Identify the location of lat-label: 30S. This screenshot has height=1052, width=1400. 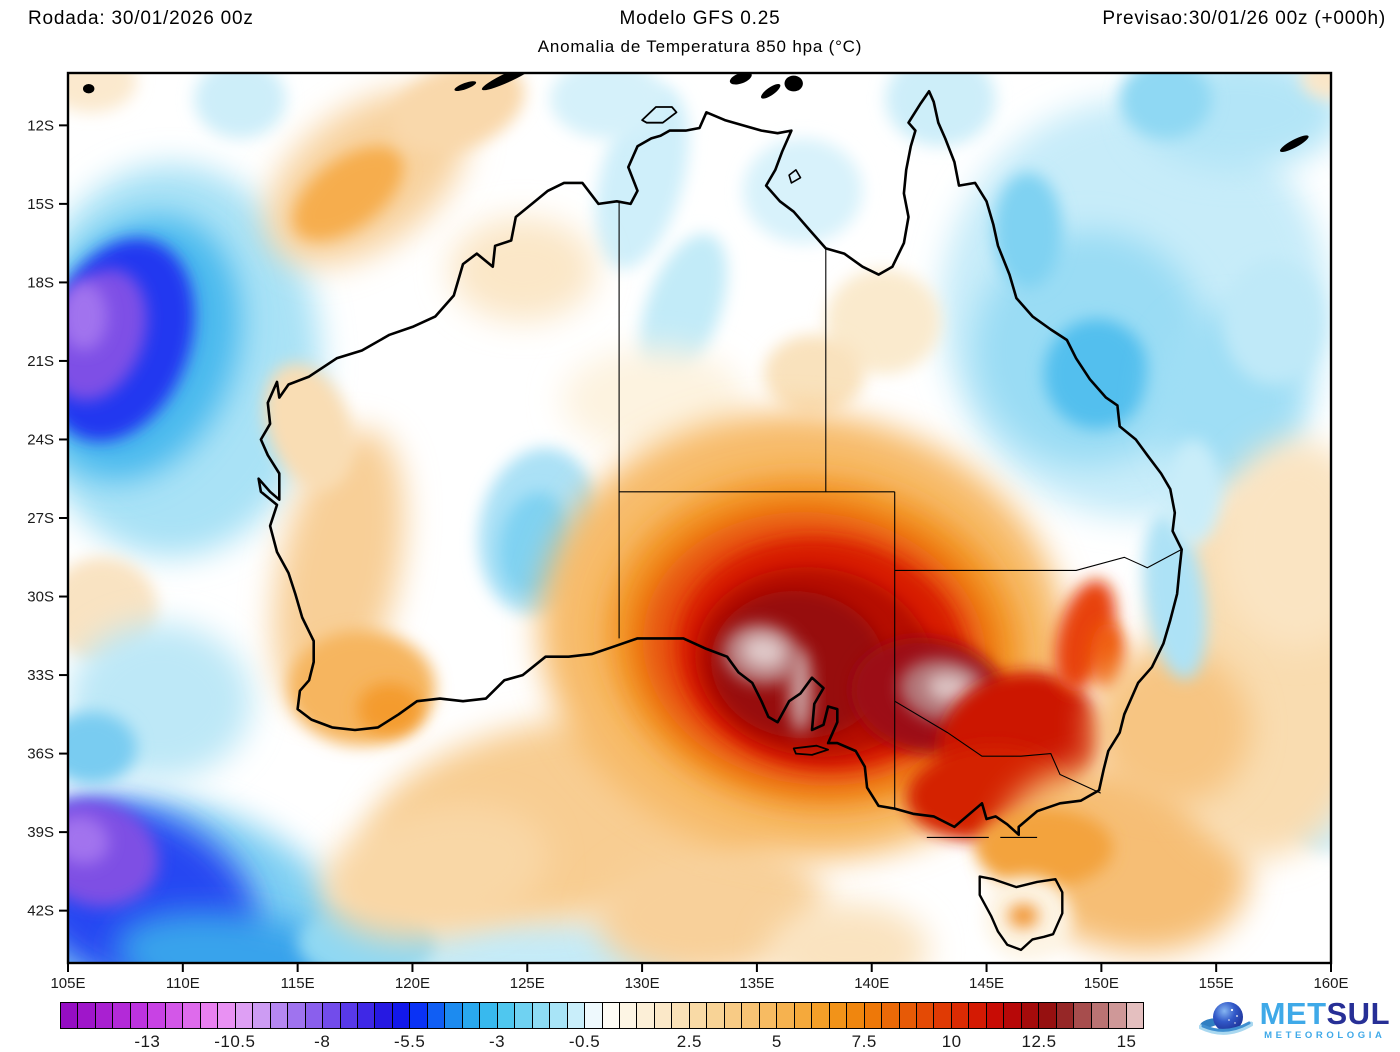
(40, 597).